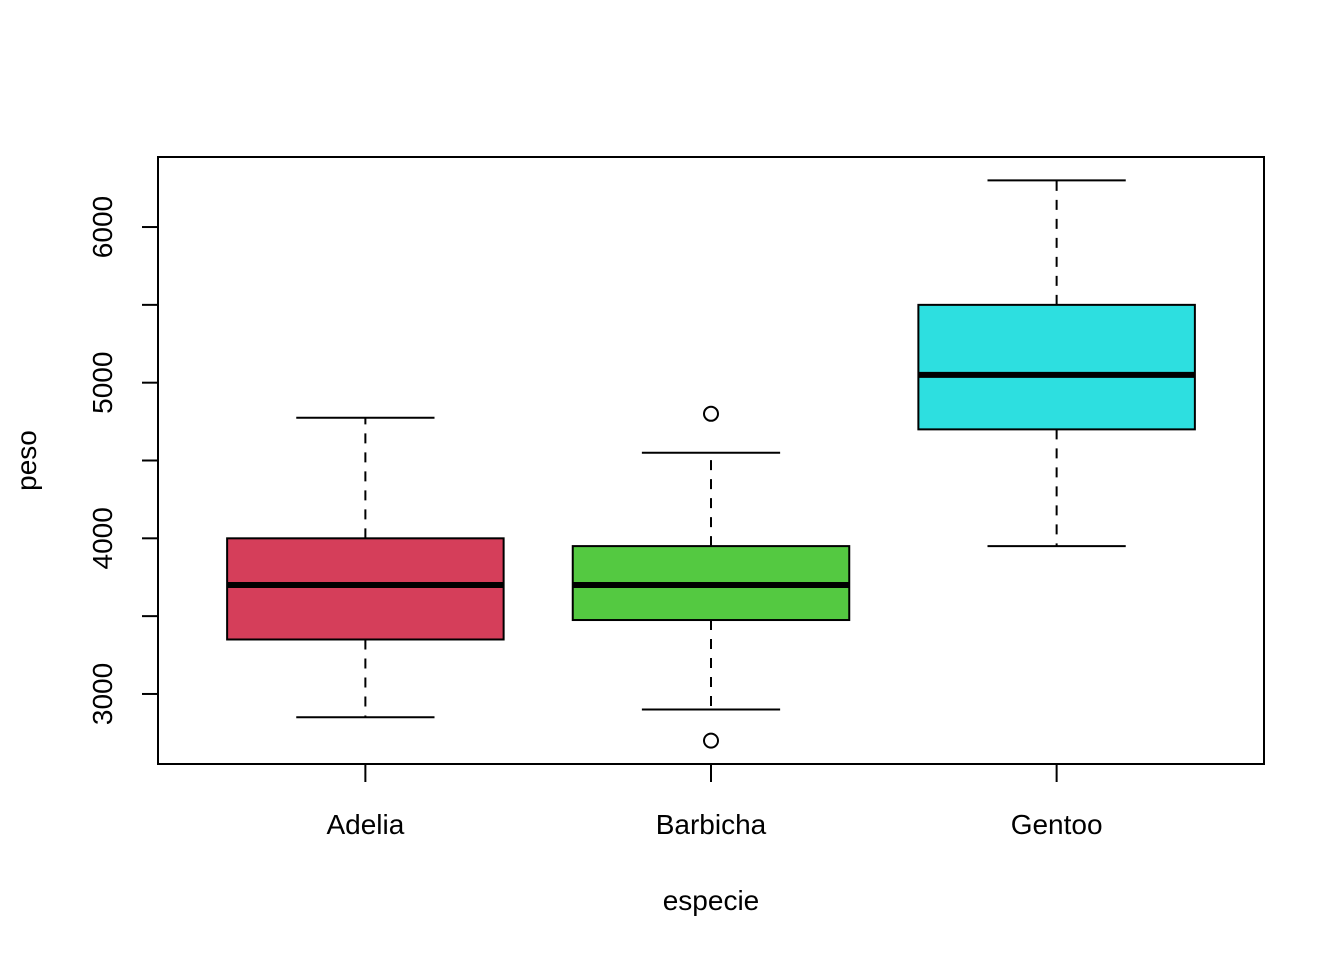 The image size is (1344, 960). Describe the element at coordinates (711, 824) in the screenshot. I see `x-tick-label: Barbicha` at that location.